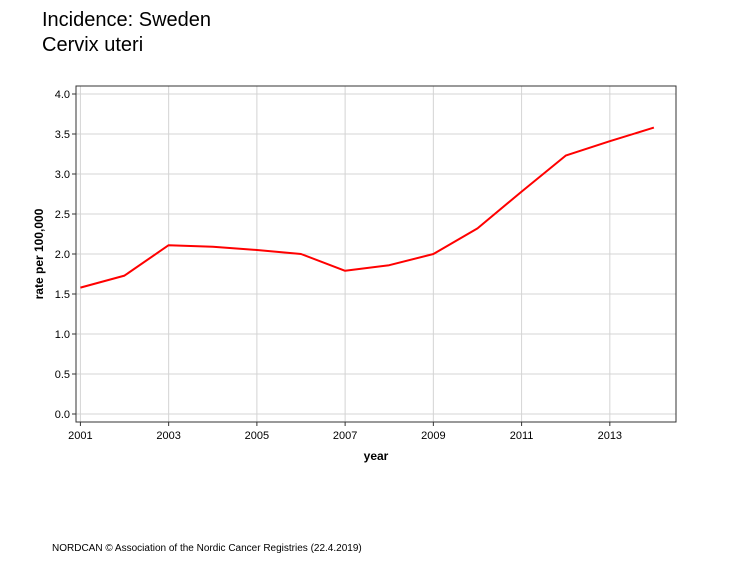  I want to click on y-tick-label: 0.5, so click(62, 375).